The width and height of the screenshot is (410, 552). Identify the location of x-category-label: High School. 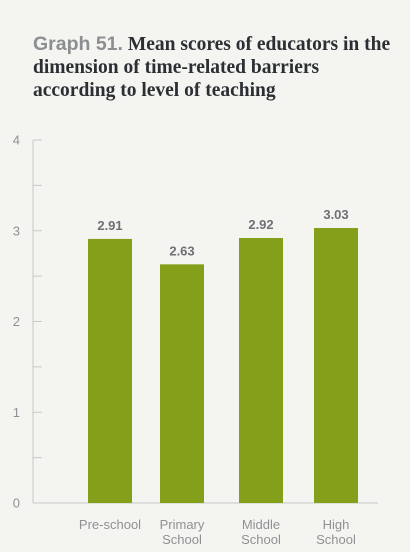
(336, 532).